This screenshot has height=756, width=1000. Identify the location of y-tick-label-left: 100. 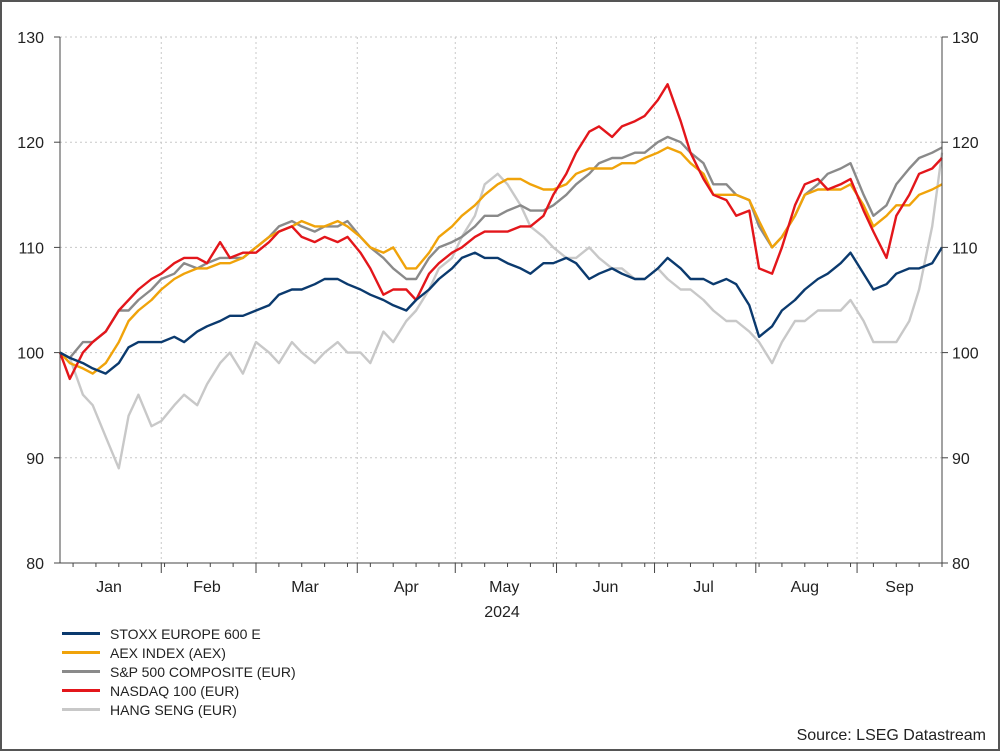
(30, 354).